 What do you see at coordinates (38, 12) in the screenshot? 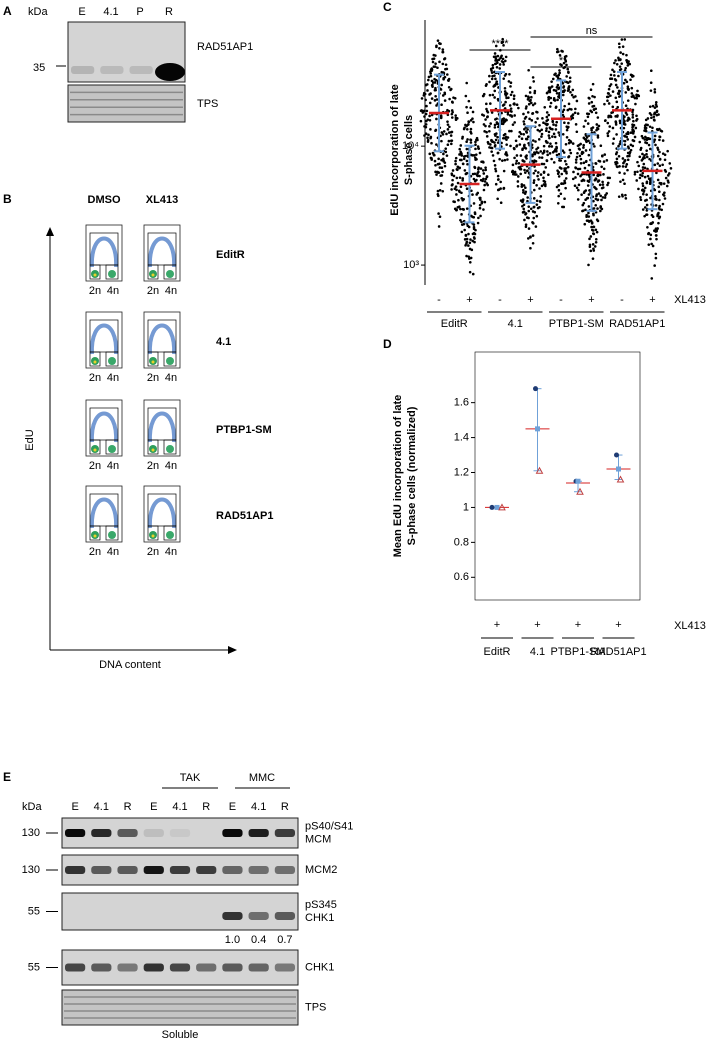
I see `unit-label: kDa` at bounding box center [38, 12].